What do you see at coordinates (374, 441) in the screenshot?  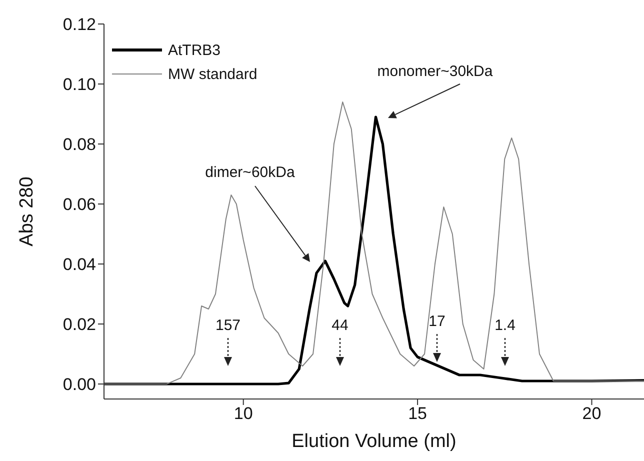 I see `x-axis-title: Elution Volume (ml)` at bounding box center [374, 441].